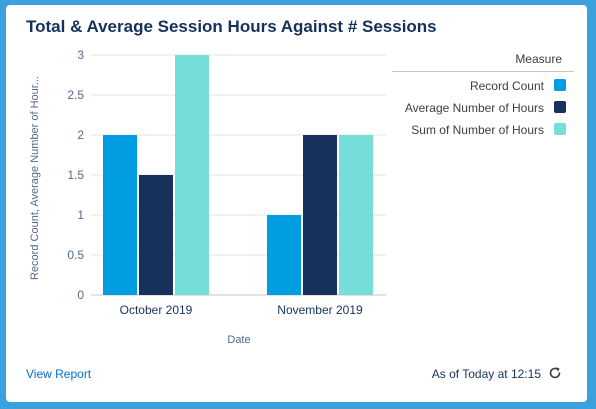 This screenshot has width=596, height=409. Describe the element at coordinates (80, 55) in the screenshot. I see `y-tick-label: 3` at that location.